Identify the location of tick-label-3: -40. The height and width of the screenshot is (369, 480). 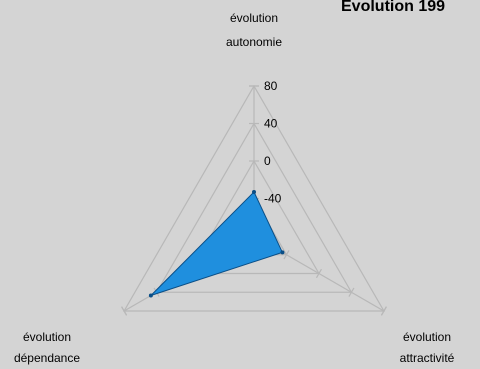
(273, 199).